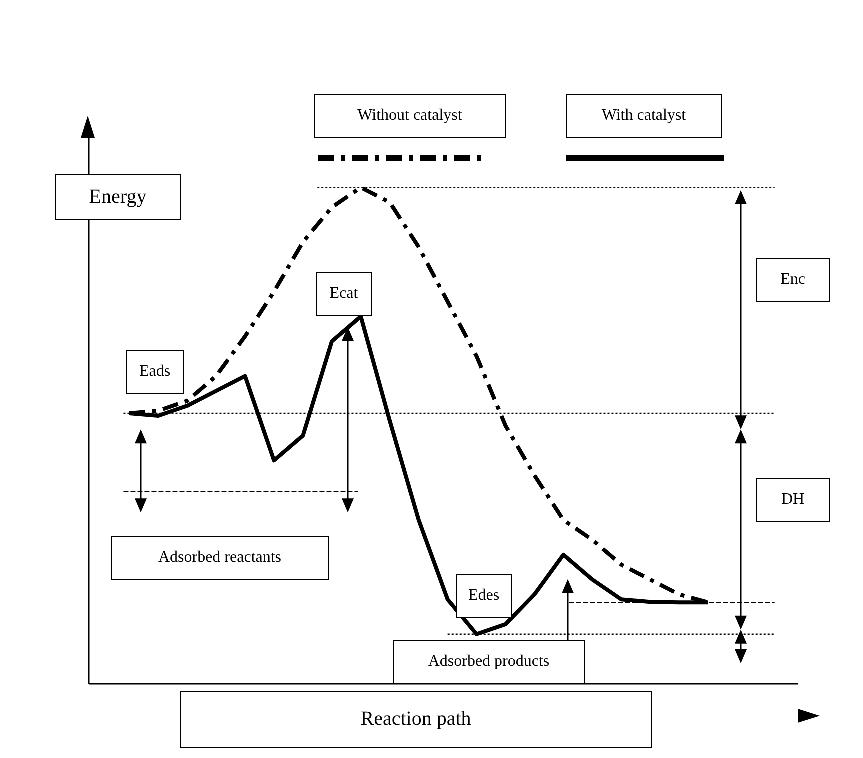  I want to click on text-box: Ecat, so click(344, 294).